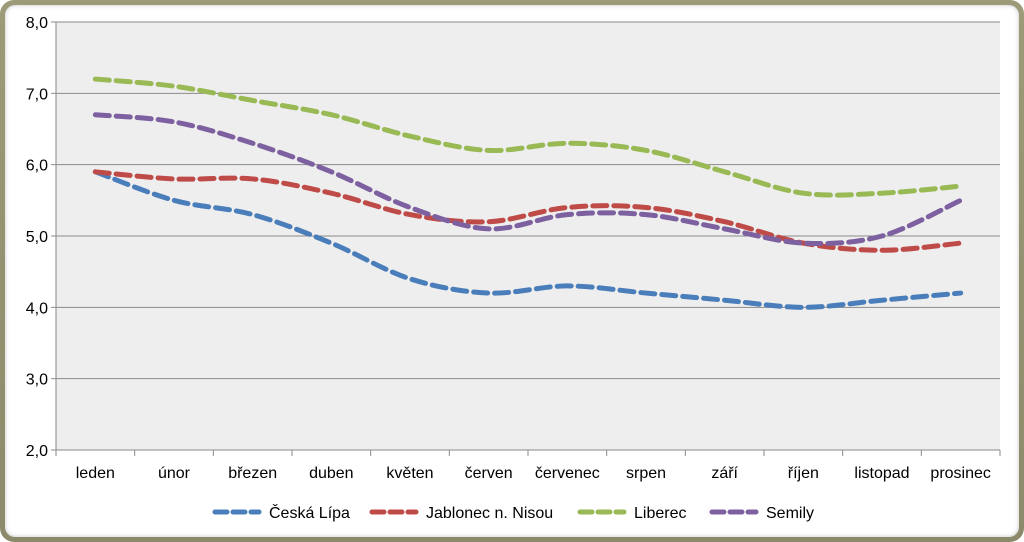 The image size is (1024, 542). Describe the element at coordinates (960, 473) in the screenshot. I see `x-tick-label: prosinec` at that location.